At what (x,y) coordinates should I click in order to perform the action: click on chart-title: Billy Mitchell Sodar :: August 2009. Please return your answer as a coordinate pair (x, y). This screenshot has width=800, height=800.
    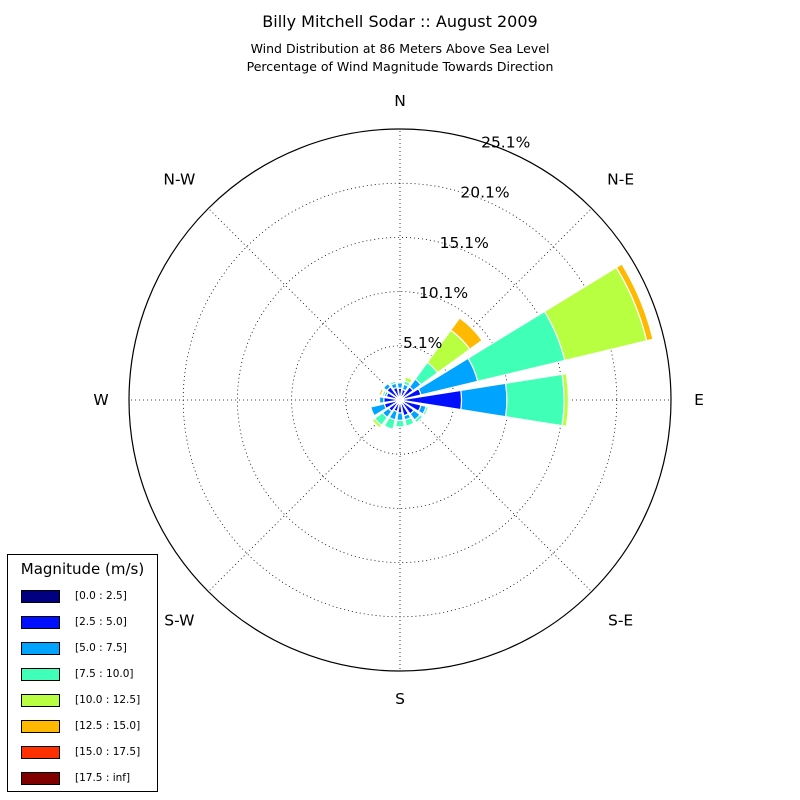
    Looking at the image, I should click on (400, 21).